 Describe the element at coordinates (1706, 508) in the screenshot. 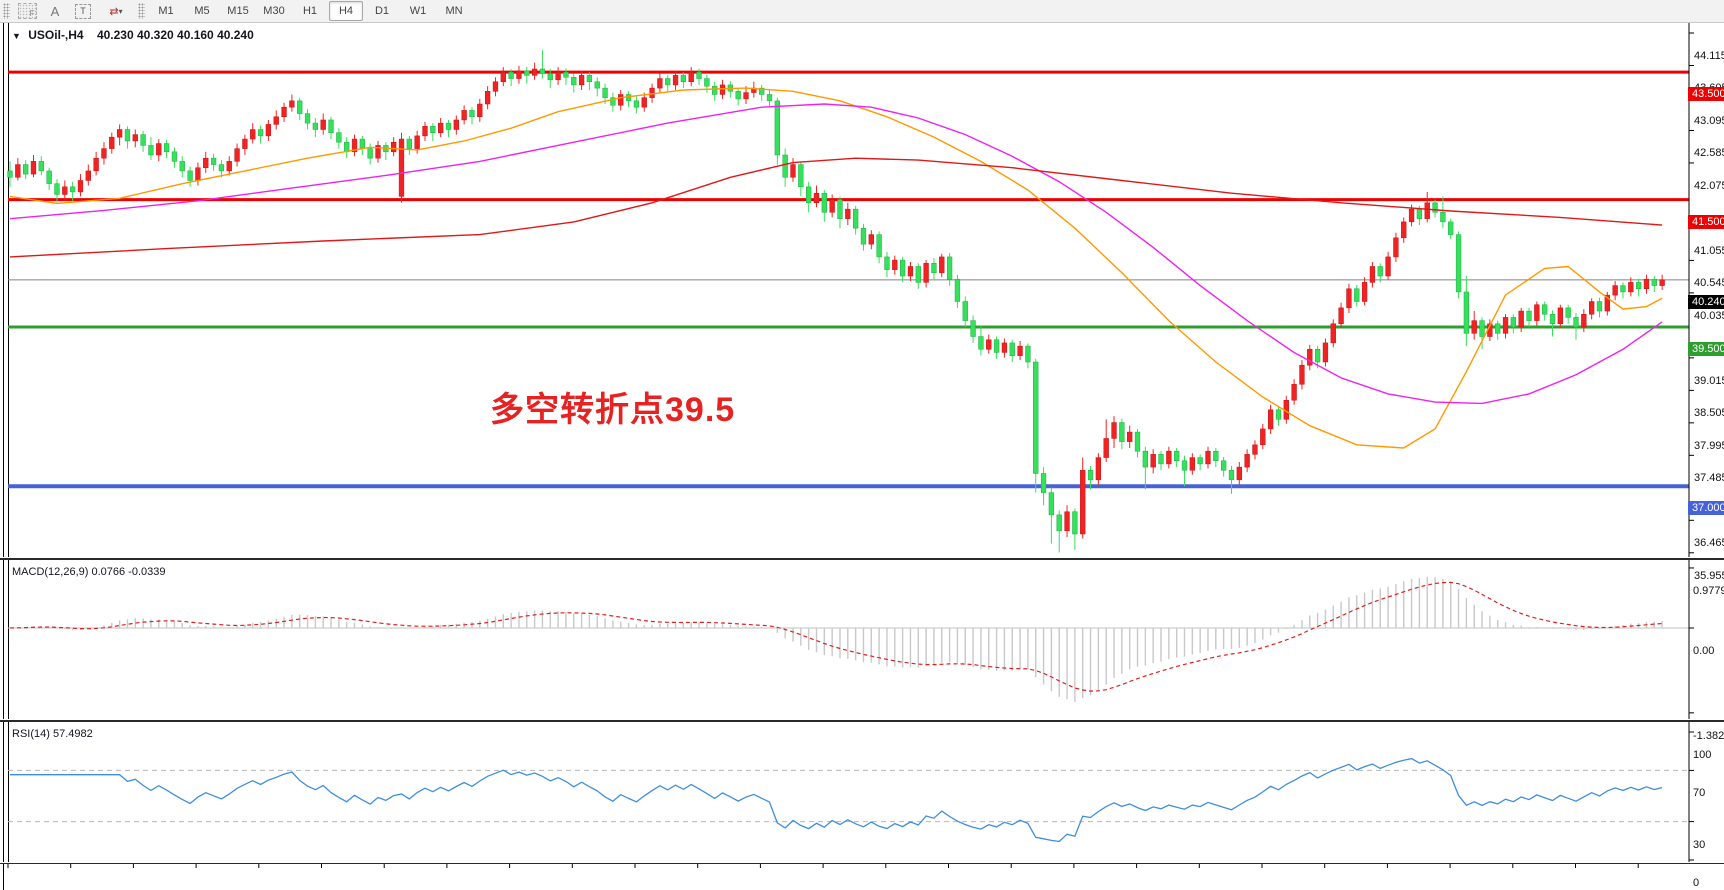

I see `price-level-badge: 37.000` at that location.